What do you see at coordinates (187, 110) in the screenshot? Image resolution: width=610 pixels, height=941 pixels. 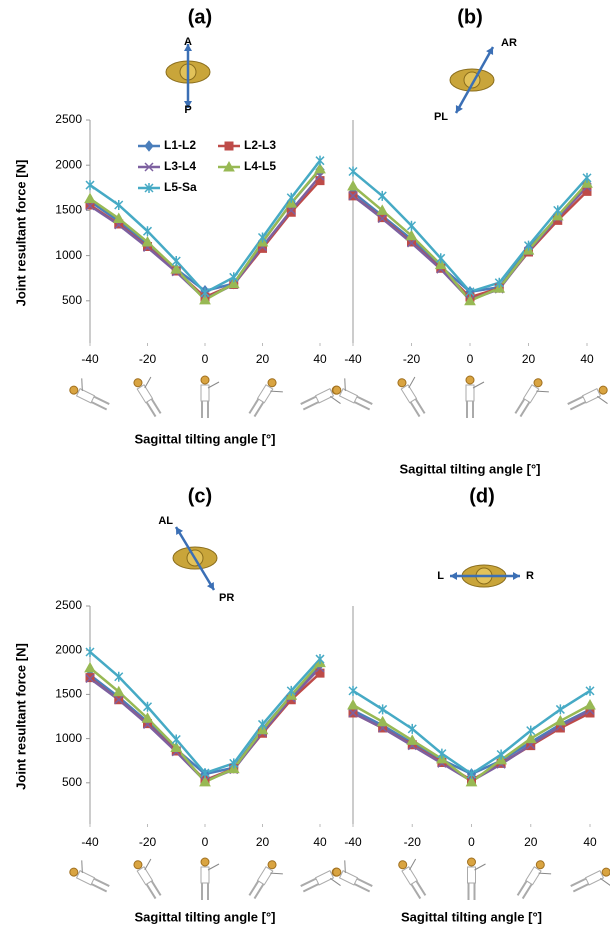 I see `direction-label: P` at bounding box center [187, 110].